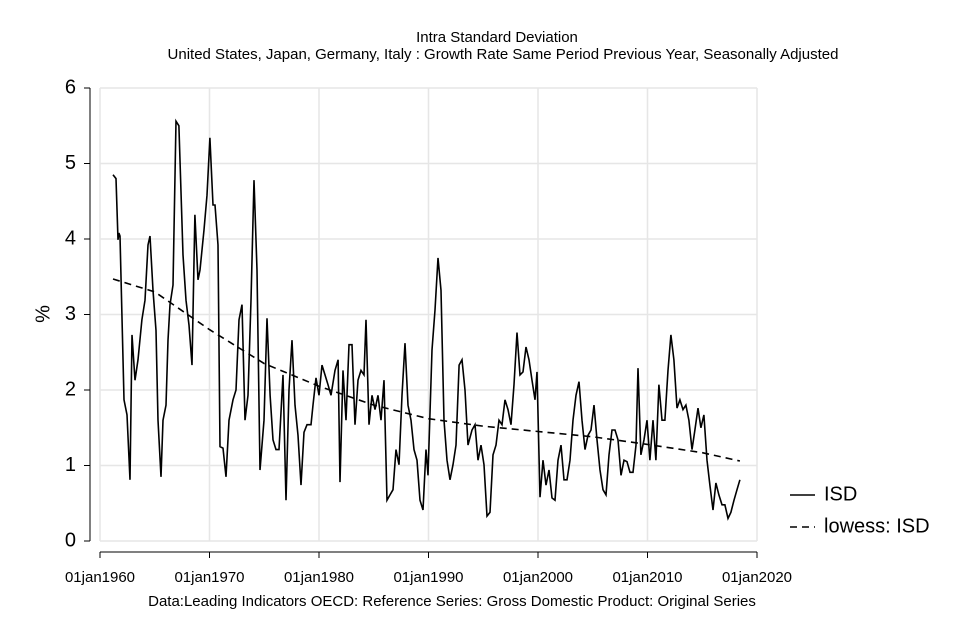  What do you see at coordinates (70, 87) in the screenshot?
I see `y-tick-label: 6` at bounding box center [70, 87].